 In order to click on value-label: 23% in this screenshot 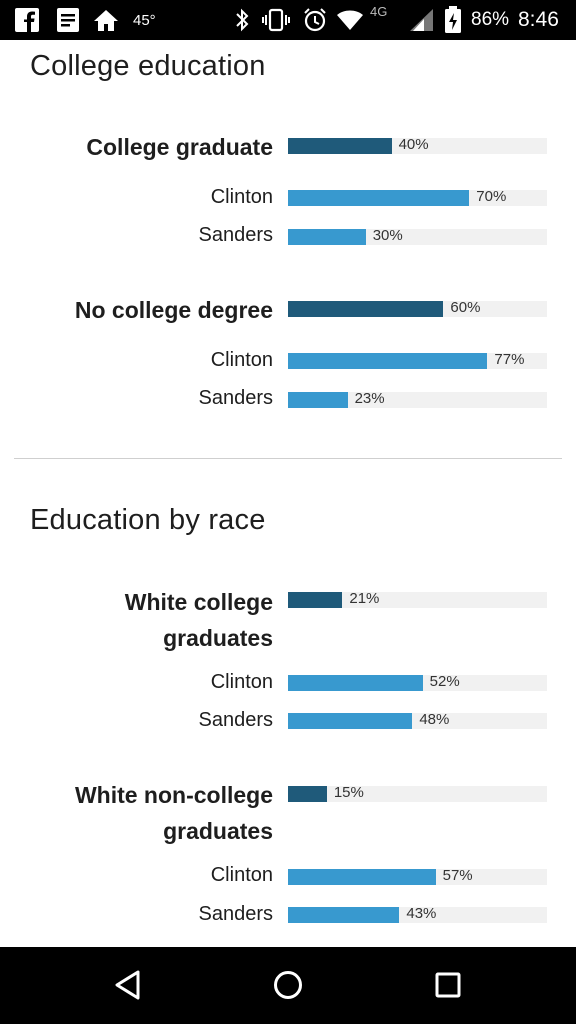, I will do `click(369, 398)`.